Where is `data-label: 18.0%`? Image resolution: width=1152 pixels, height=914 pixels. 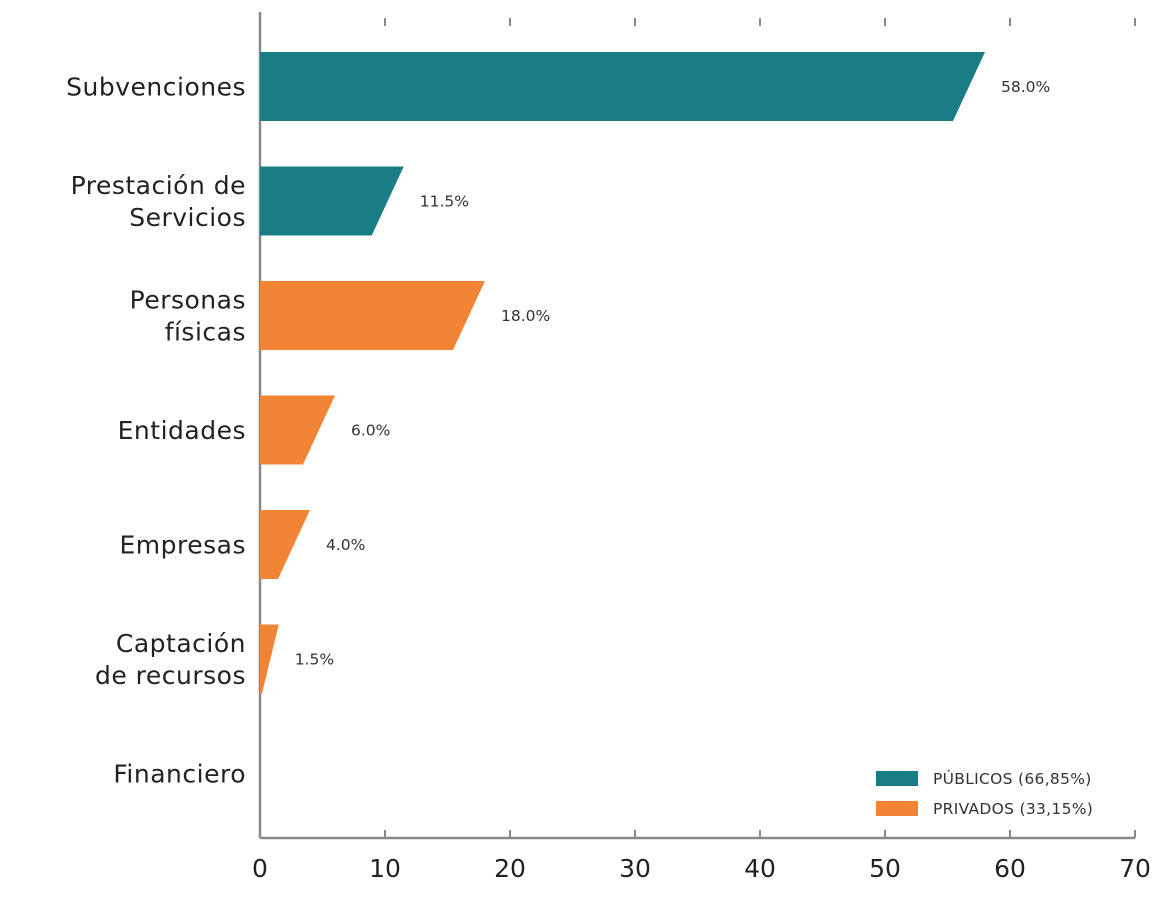
data-label: 18.0% is located at coordinates (525, 316).